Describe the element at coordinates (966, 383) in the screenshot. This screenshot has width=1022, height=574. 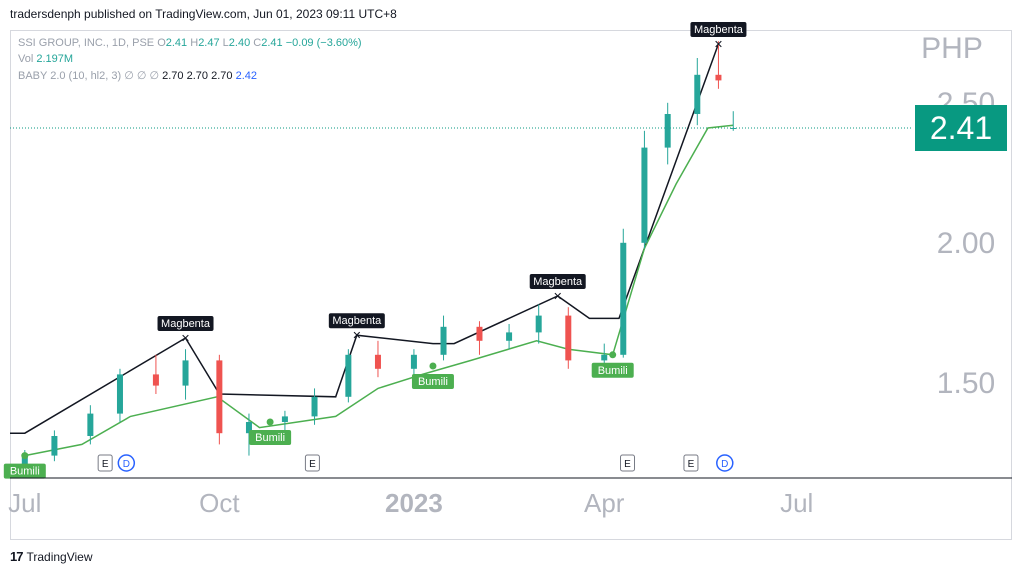
I see `y-tick-label: 1.50` at that location.